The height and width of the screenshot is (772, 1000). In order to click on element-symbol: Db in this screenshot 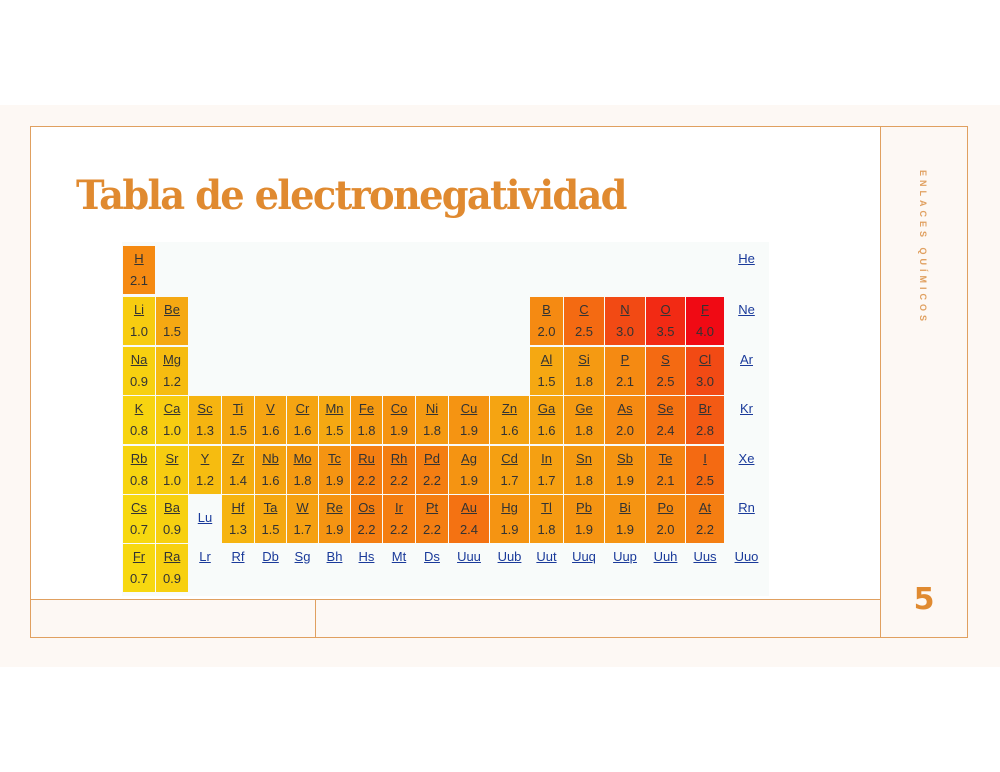, I will do `click(270, 556)`.